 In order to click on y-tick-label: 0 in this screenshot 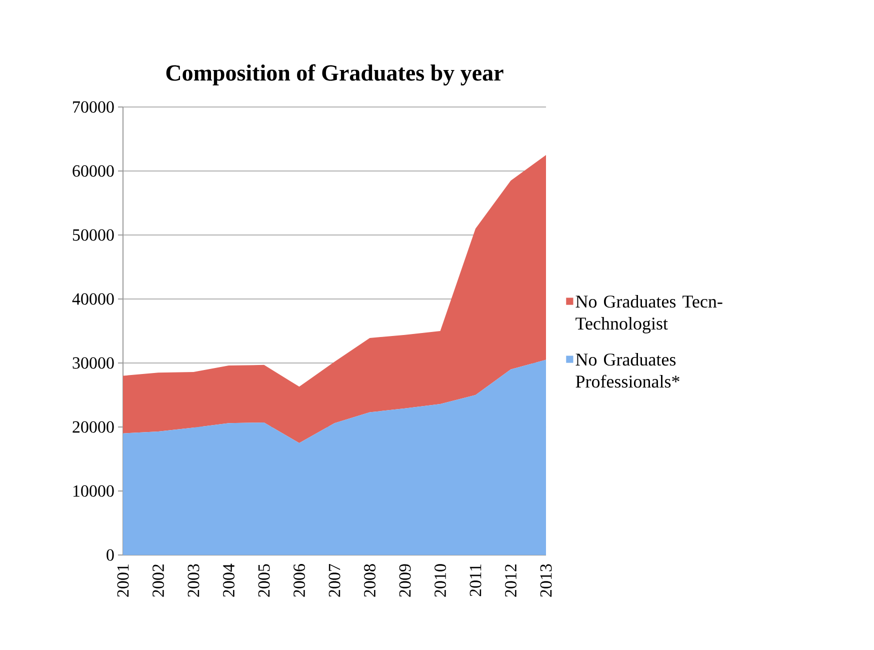, I will do `click(110, 555)`.